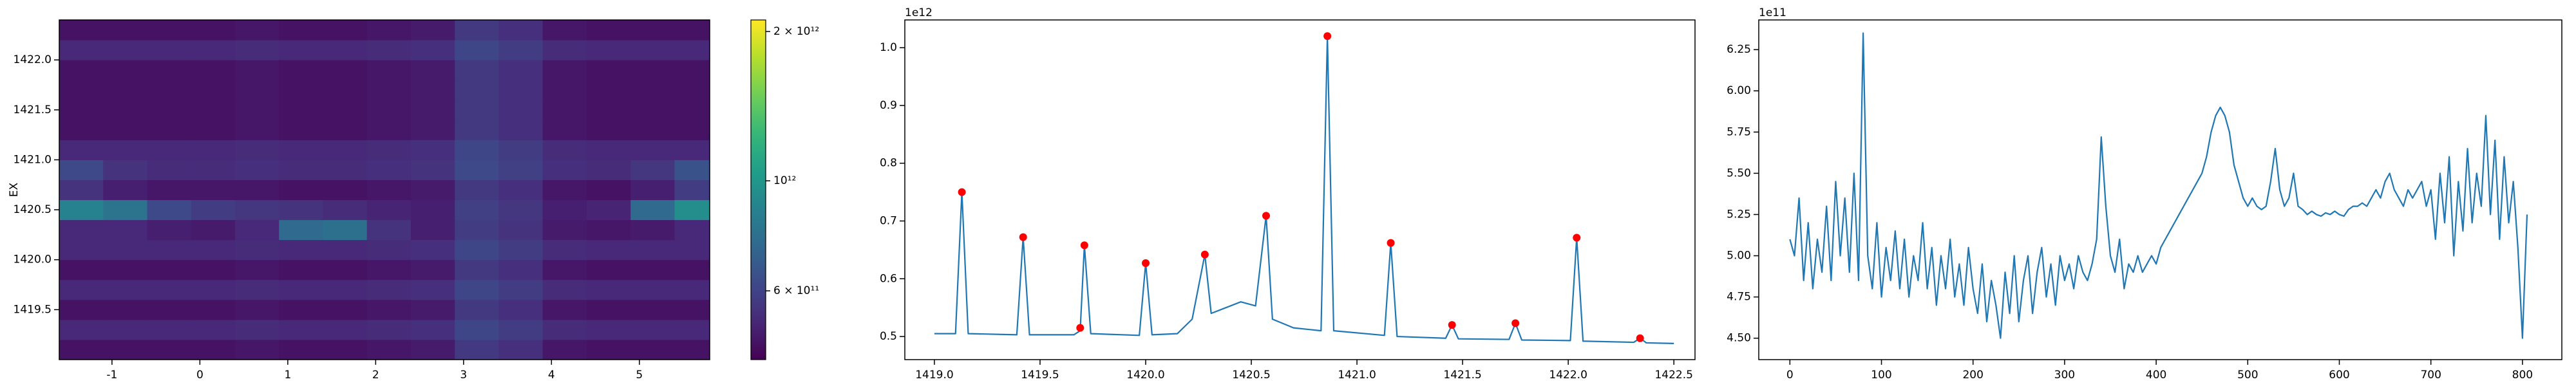 This screenshot has width=2576, height=386. I want to click on y-tick-label: 0.7, so click(888, 220).